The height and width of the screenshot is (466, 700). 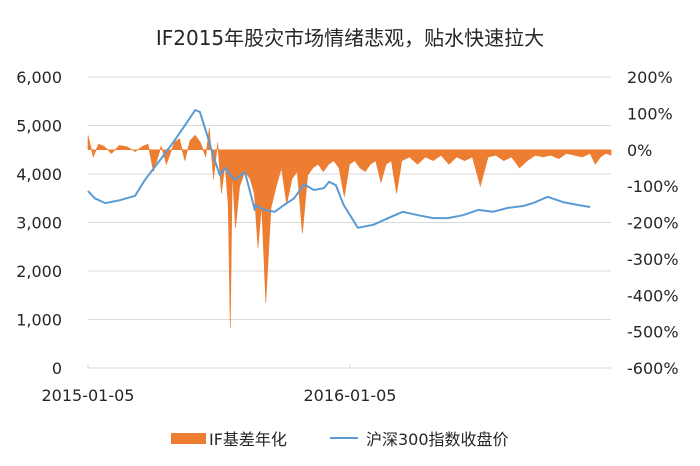 What do you see at coordinates (248, 439) in the screenshot?
I see `legend-label-basis: IF基差年化` at bounding box center [248, 439].